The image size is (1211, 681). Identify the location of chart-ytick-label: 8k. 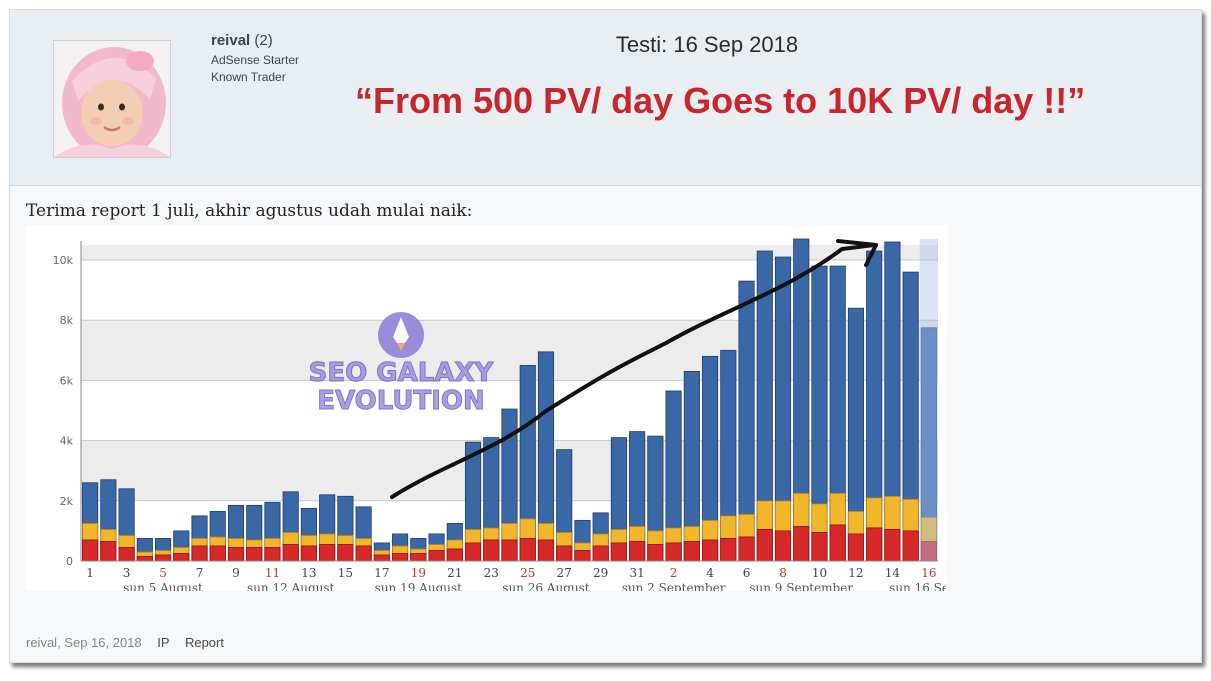
(67, 320).